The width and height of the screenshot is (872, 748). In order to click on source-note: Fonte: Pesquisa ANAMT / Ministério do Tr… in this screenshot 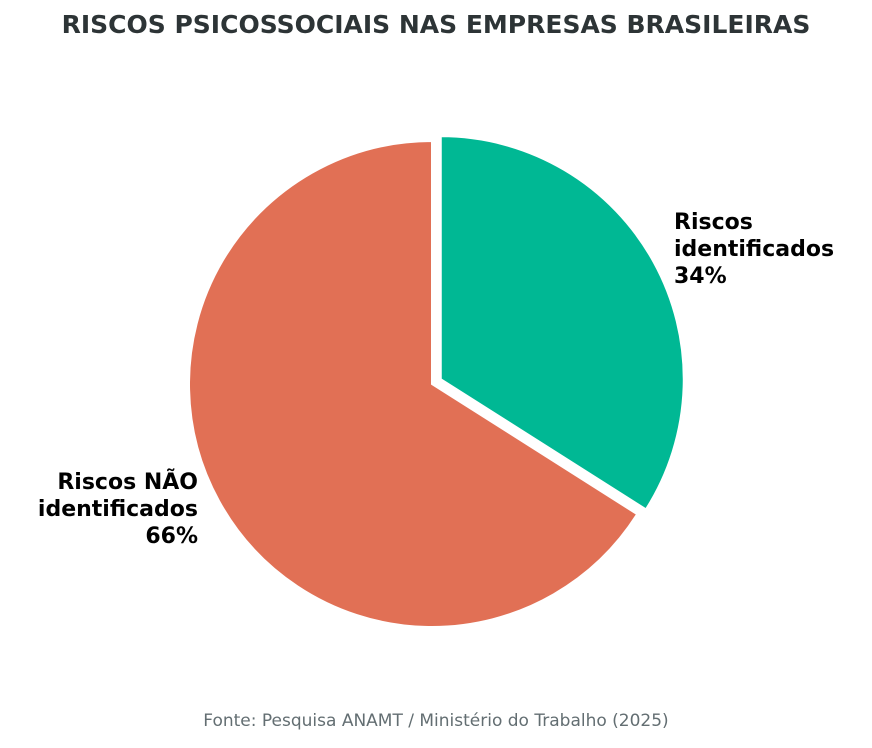, I will do `click(436, 721)`.